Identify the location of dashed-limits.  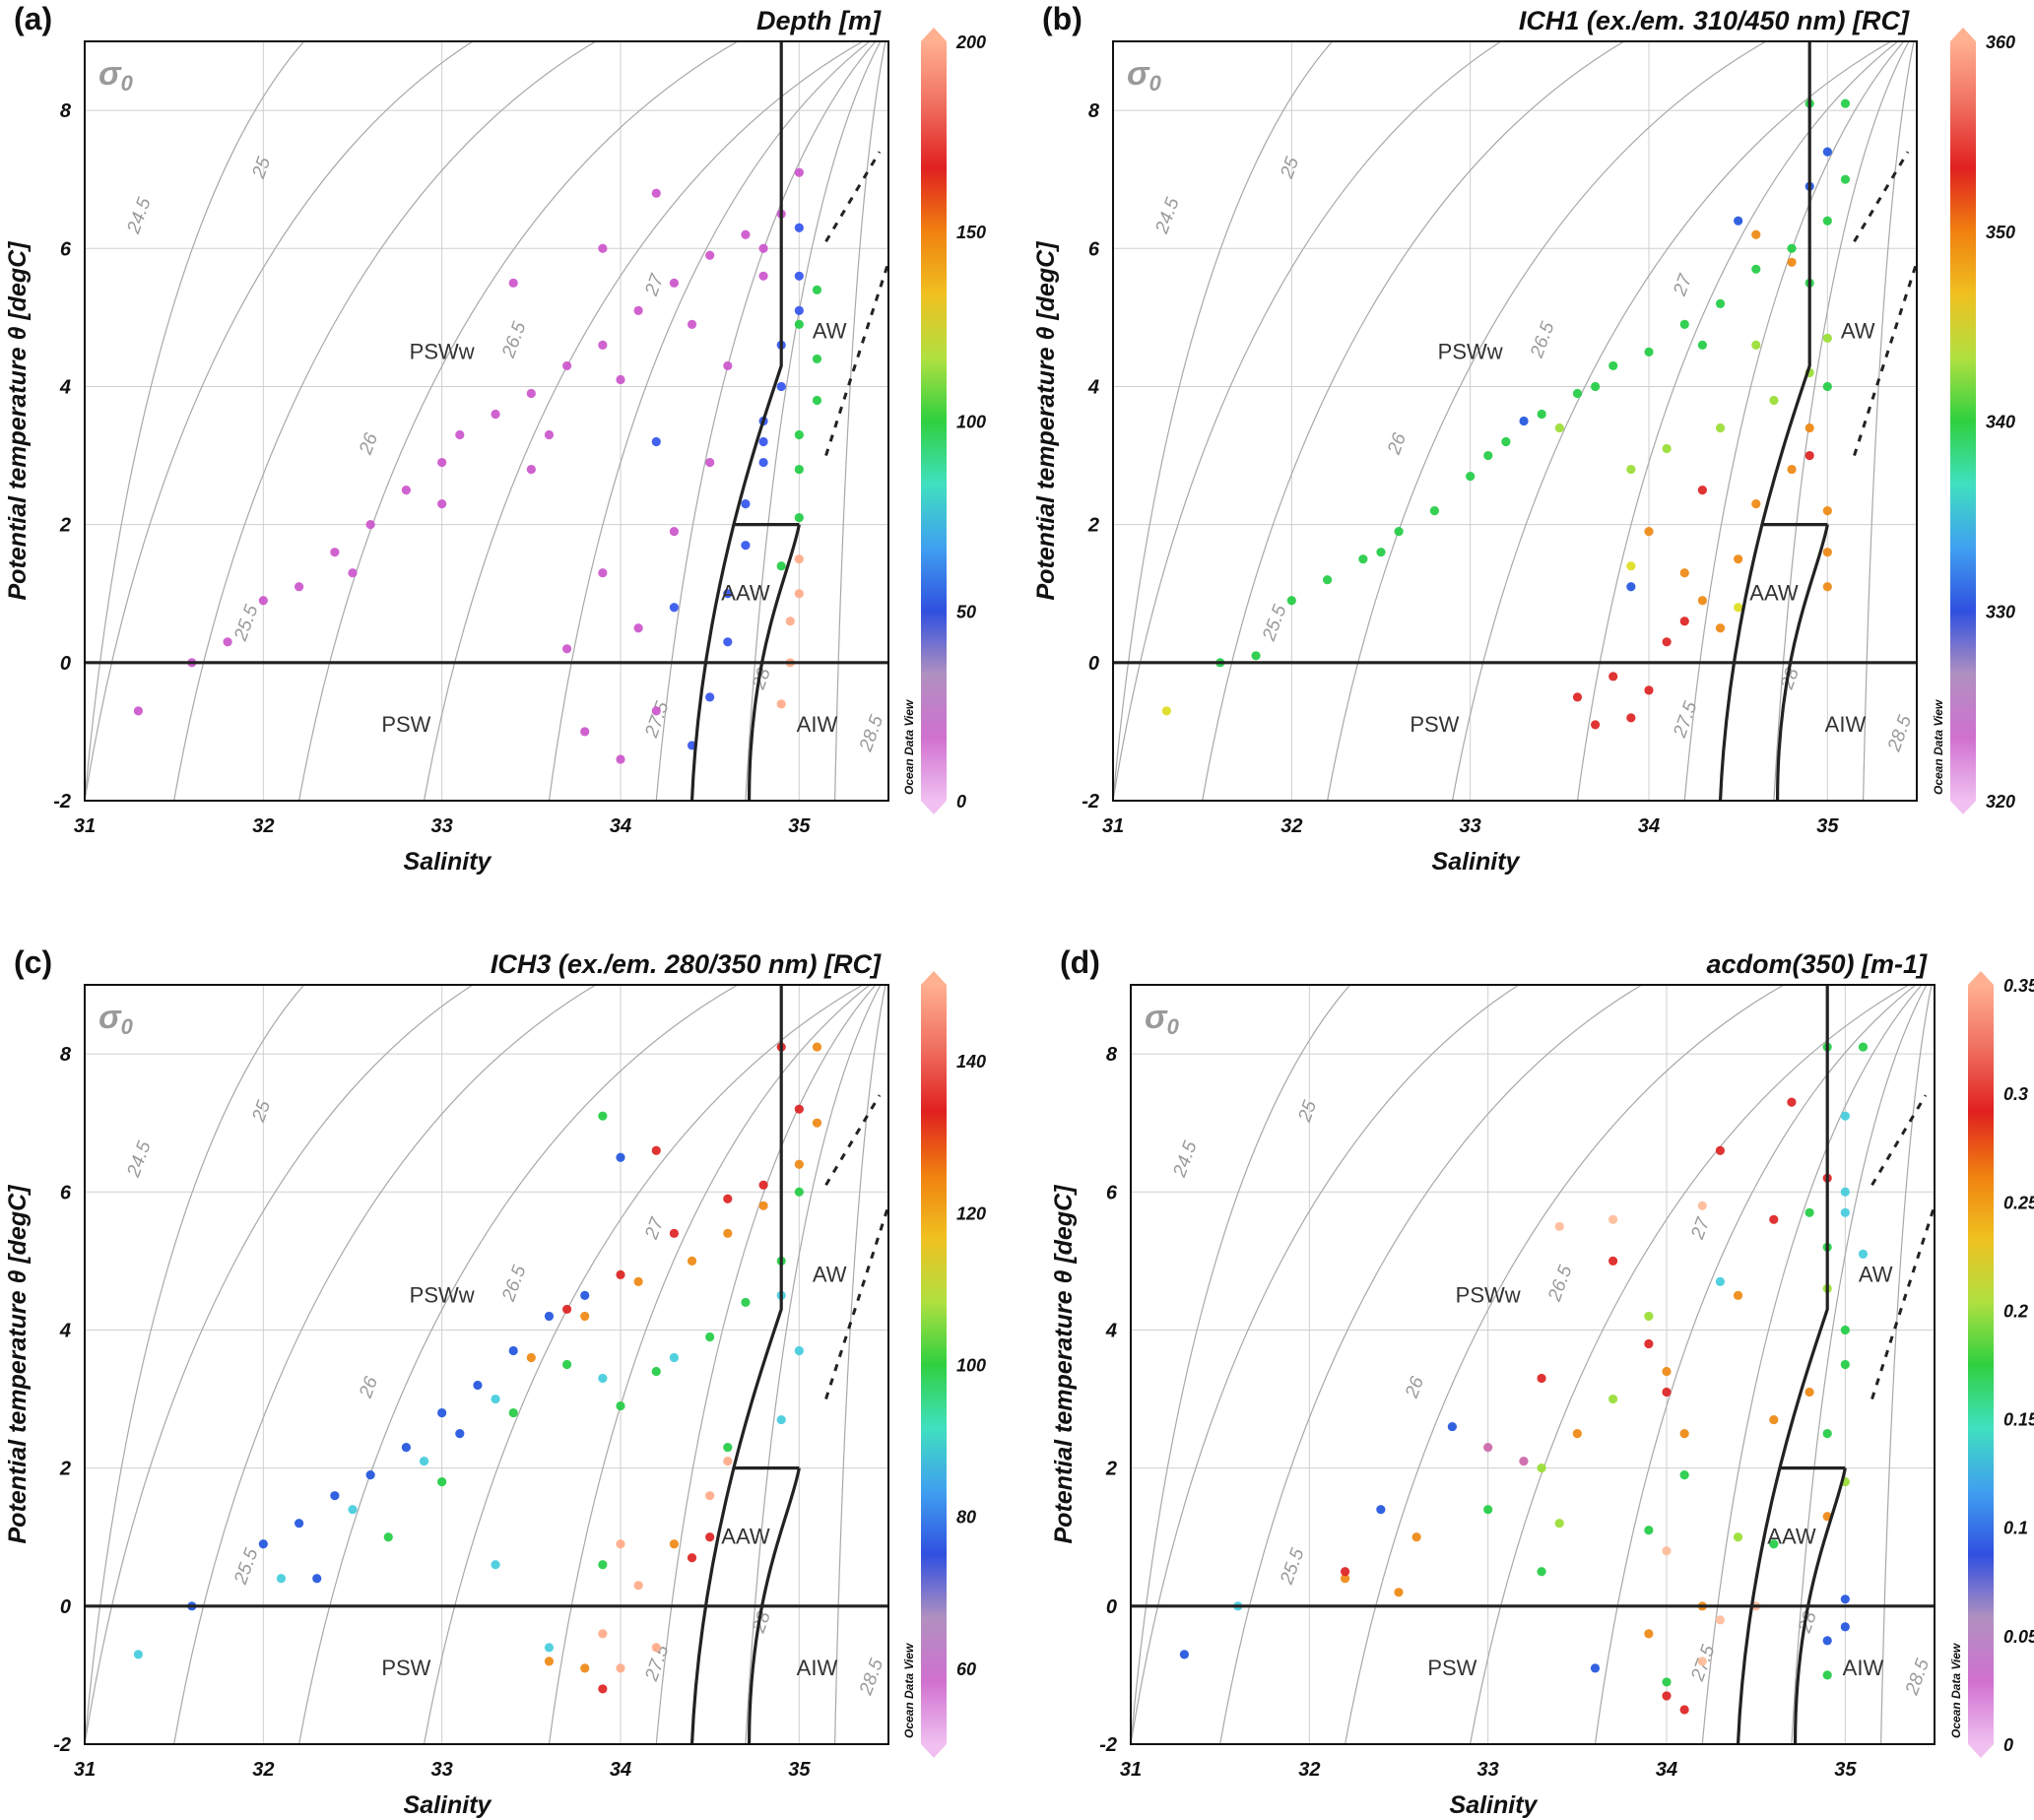
(1903, 1247).